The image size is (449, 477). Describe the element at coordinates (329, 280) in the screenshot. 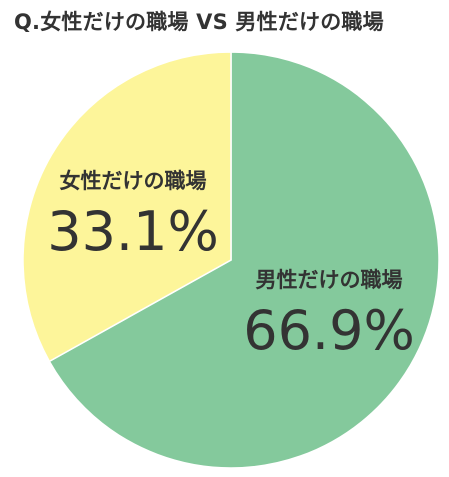

I see `slice-label-male: 男性だけの職場` at that location.